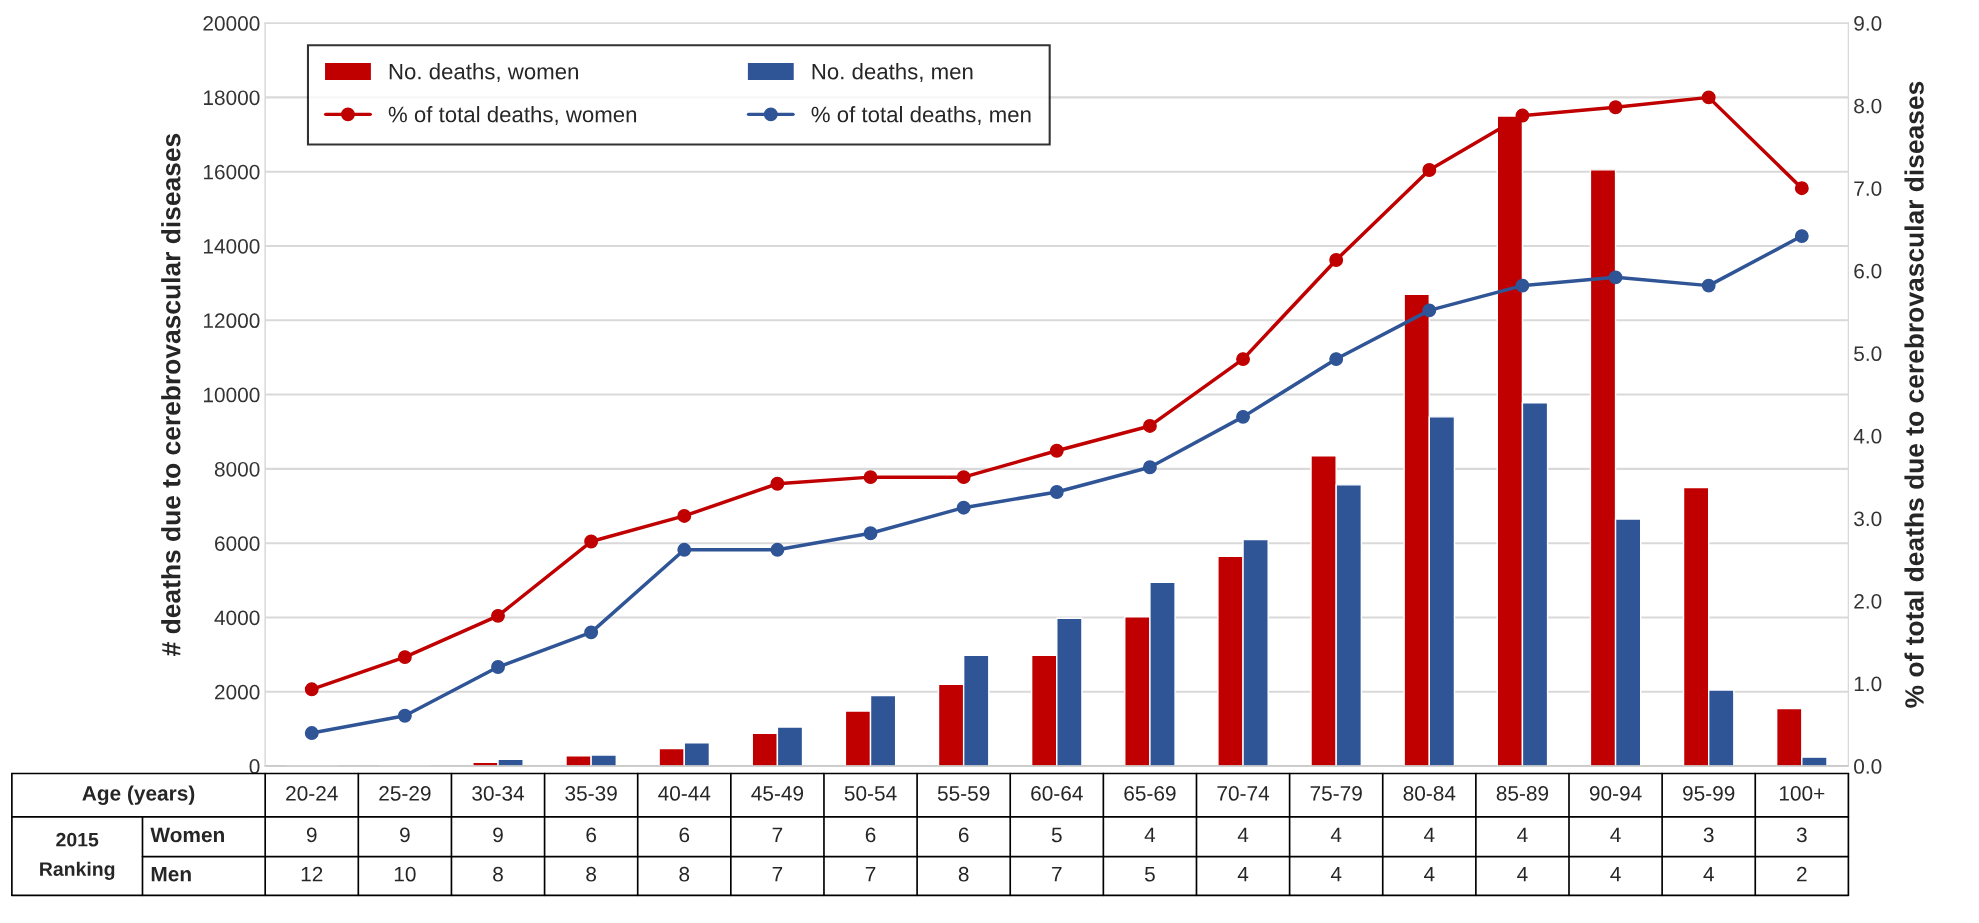 This screenshot has width=1979, height=923. I want to click on x-tick-label: 45-49, so click(777, 793).